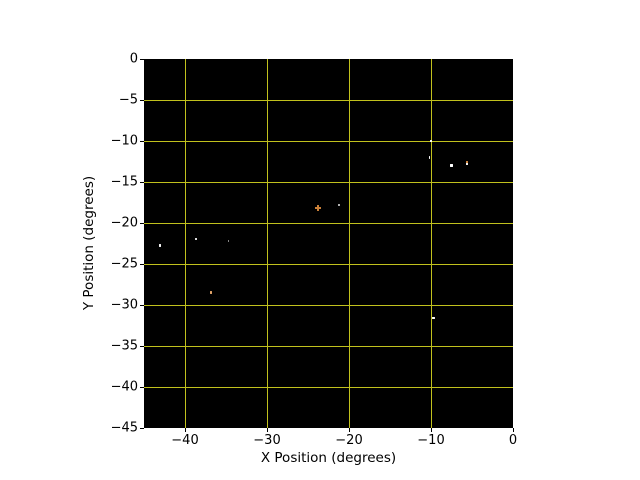 This screenshot has height=480, width=640. Describe the element at coordinates (133, 59) in the screenshot. I see `y-tick-label: 0` at that location.